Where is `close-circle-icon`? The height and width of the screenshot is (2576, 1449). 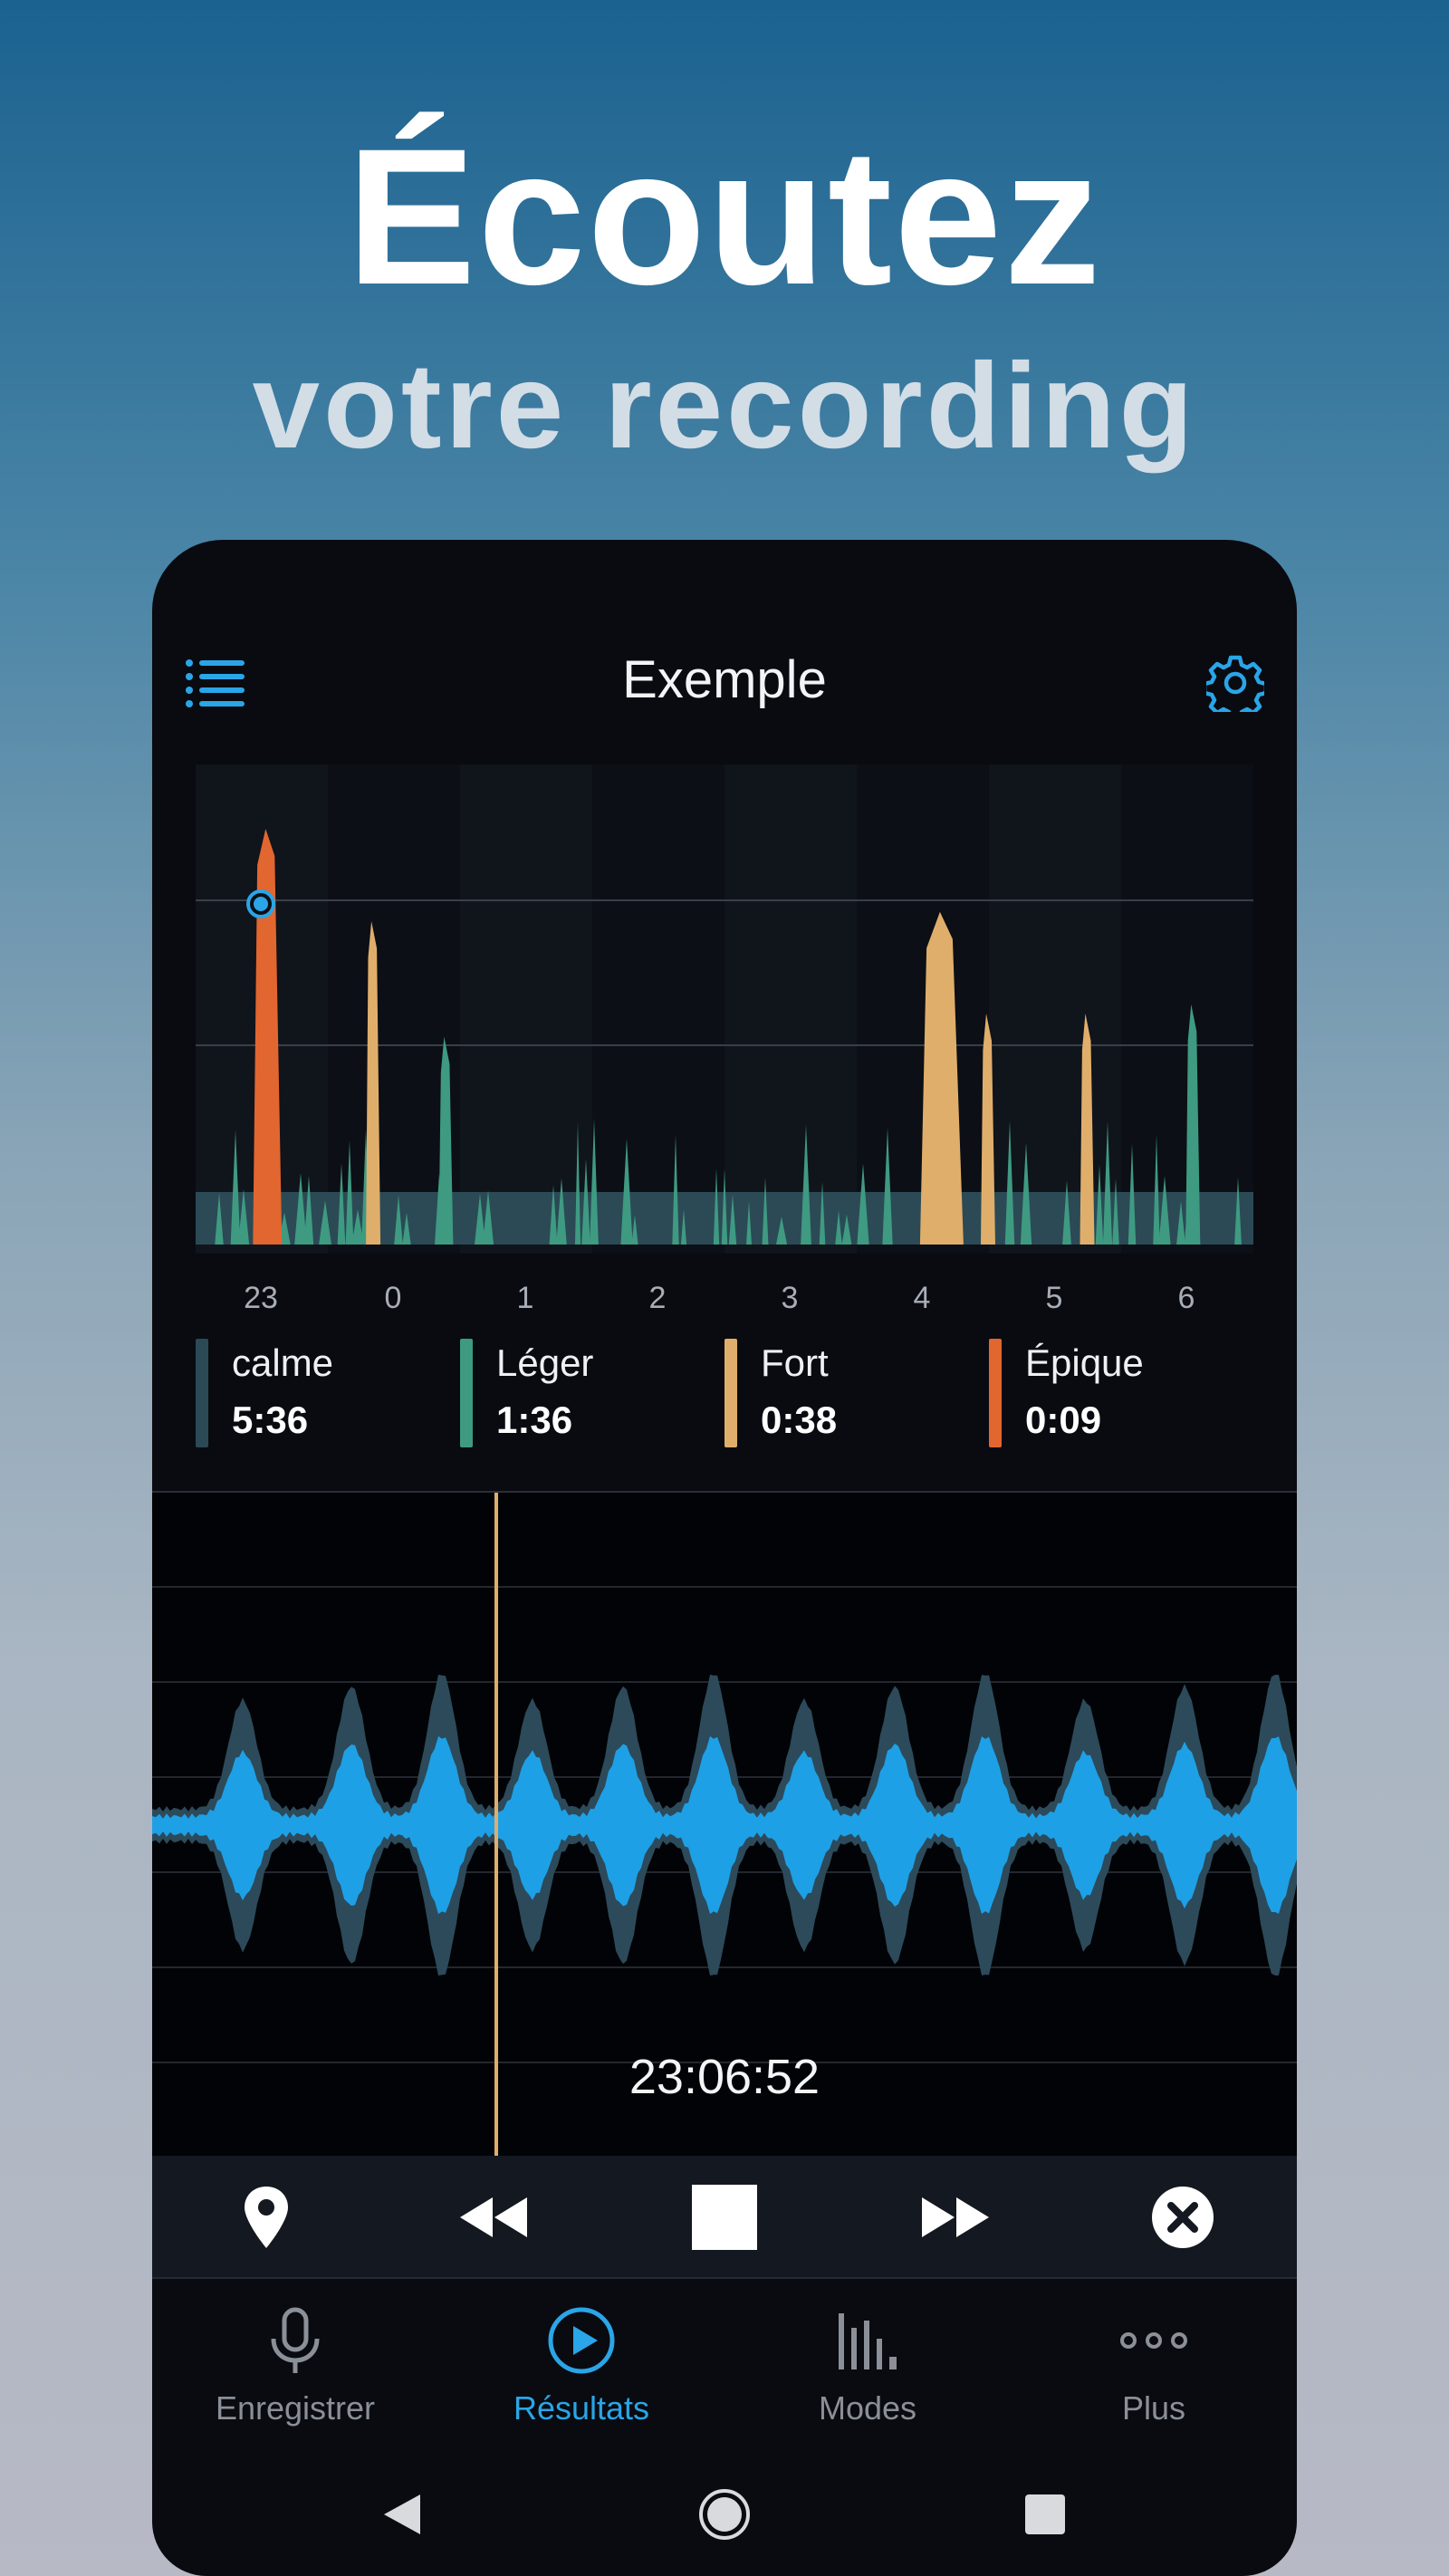
close-circle-icon is located at coordinates (1183, 2217).